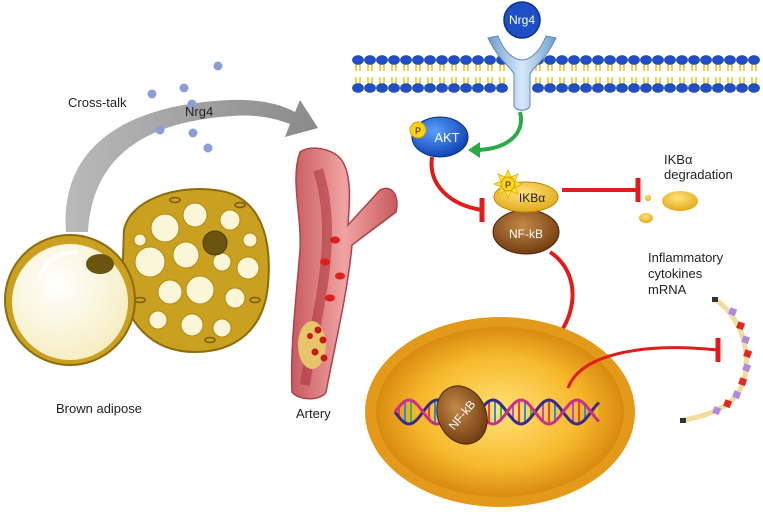 Image resolution: width=763 pixels, height=515 pixels. What do you see at coordinates (137, 277) in the screenshot?
I see `brown-adipose-cells` at bounding box center [137, 277].